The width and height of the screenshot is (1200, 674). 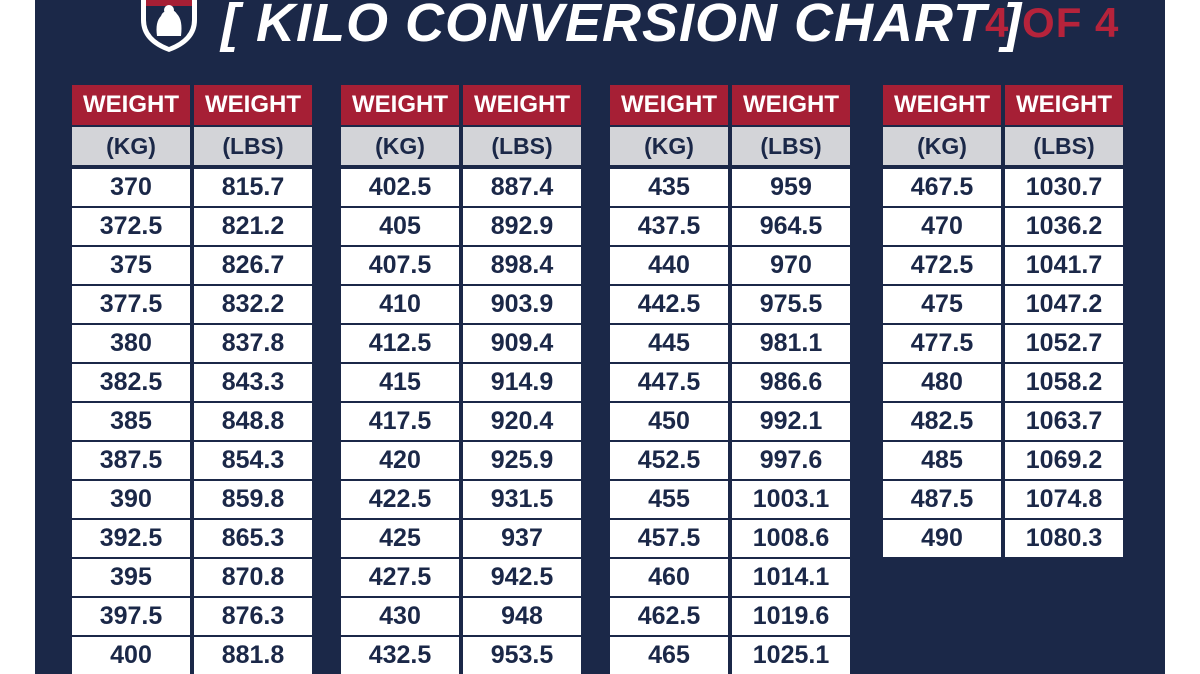 I want to click on kg-cell: 485, so click(x=942, y=460).